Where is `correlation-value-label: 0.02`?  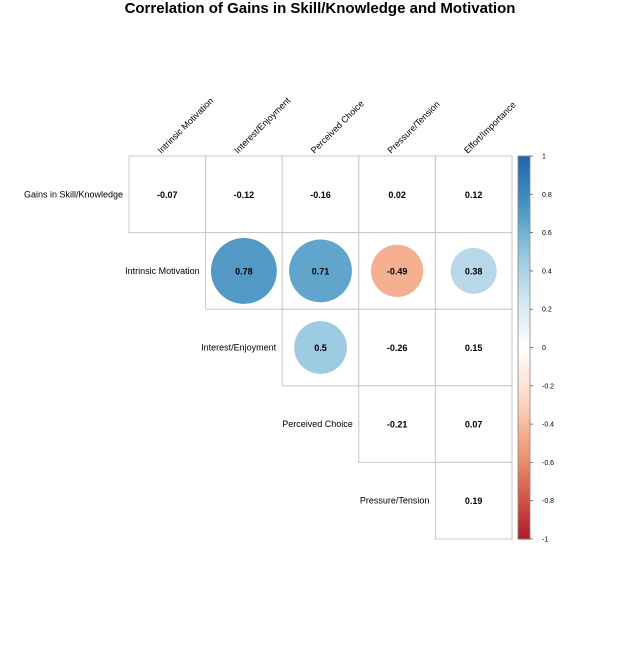 correlation-value-label: 0.02 is located at coordinates (397, 195).